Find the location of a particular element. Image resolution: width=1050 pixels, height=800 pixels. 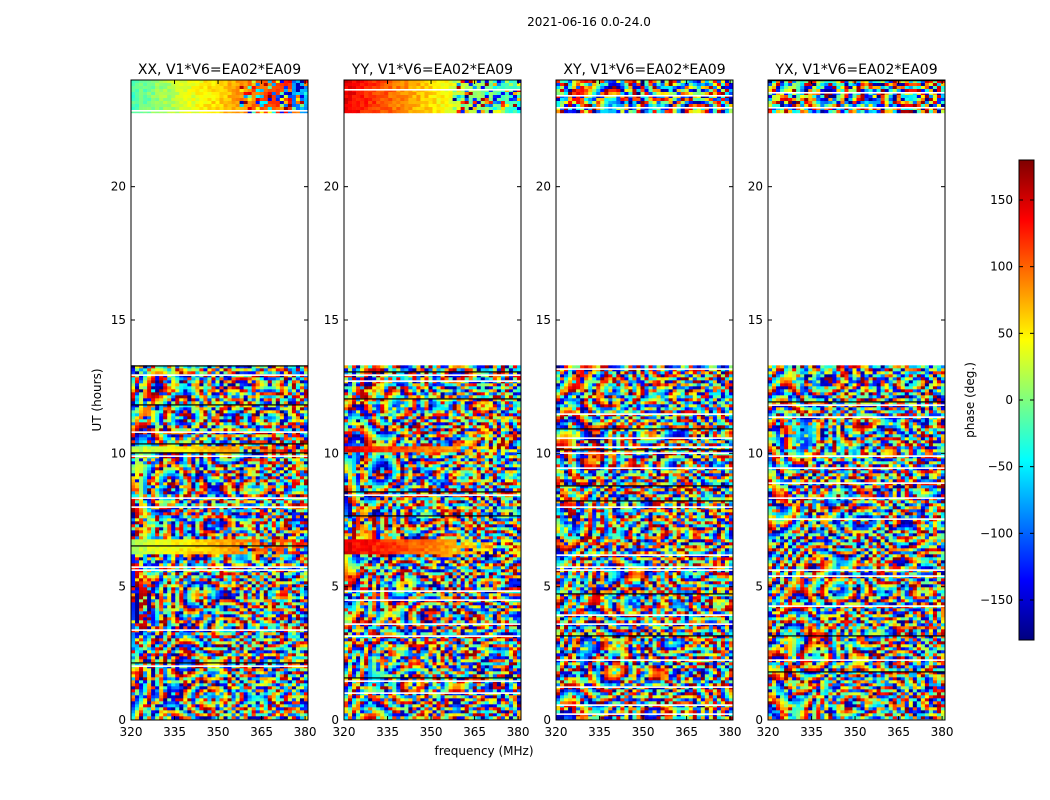

panel-title: XY, V1*V6=EA02*EA09 is located at coordinates (644, 70).